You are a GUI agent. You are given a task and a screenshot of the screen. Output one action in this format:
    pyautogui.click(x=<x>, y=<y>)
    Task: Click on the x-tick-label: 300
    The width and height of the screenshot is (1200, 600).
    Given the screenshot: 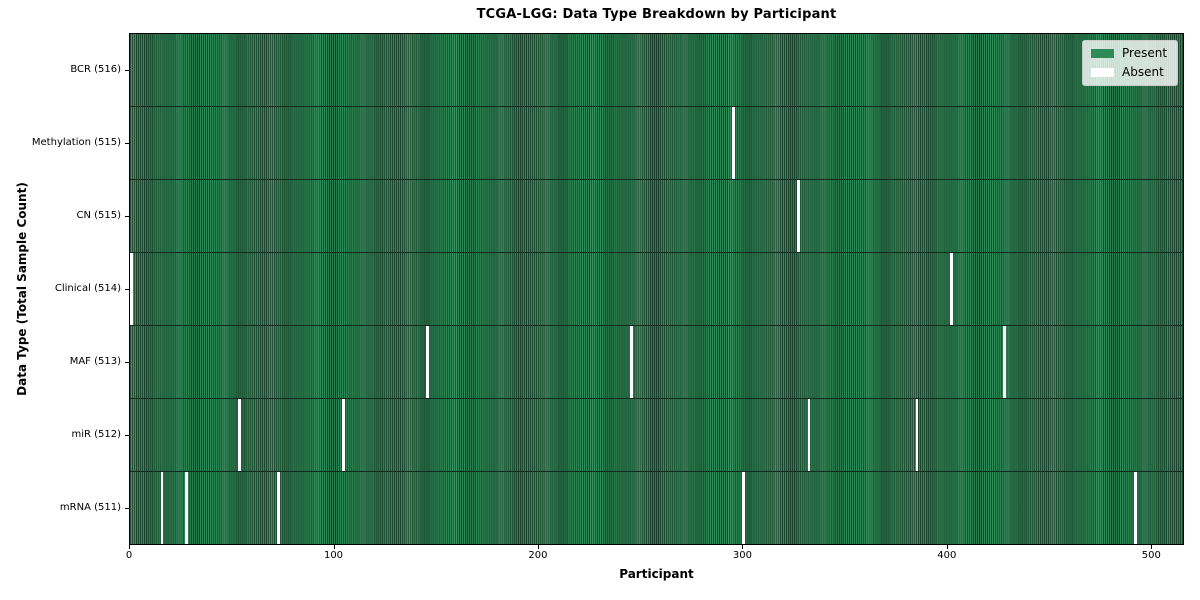 What is the action you would take?
    pyautogui.click(x=742, y=555)
    